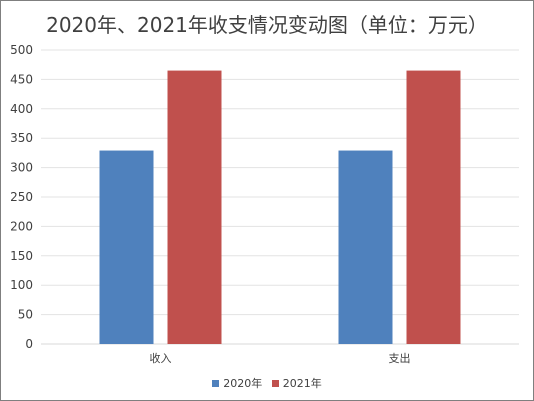 The image size is (534, 401). Describe the element at coordinates (267, 25) in the screenshot. I see `chart-title: 2020年、2021年收支情况变动图（单位：万元）` at that location.